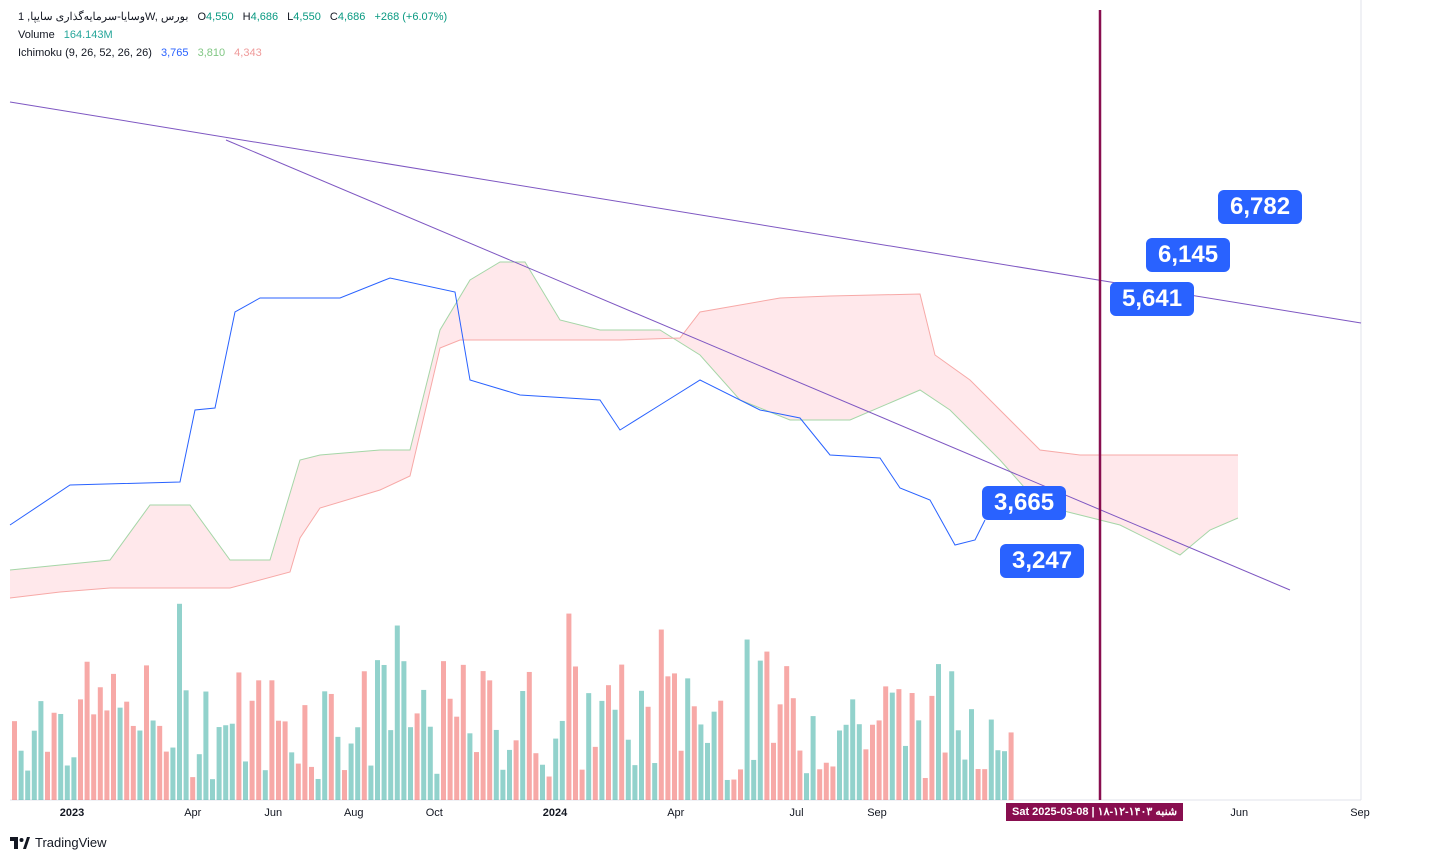 The image size is (1441, 861). I want to click on time-axis-label: Sep, so click(1360, 813).